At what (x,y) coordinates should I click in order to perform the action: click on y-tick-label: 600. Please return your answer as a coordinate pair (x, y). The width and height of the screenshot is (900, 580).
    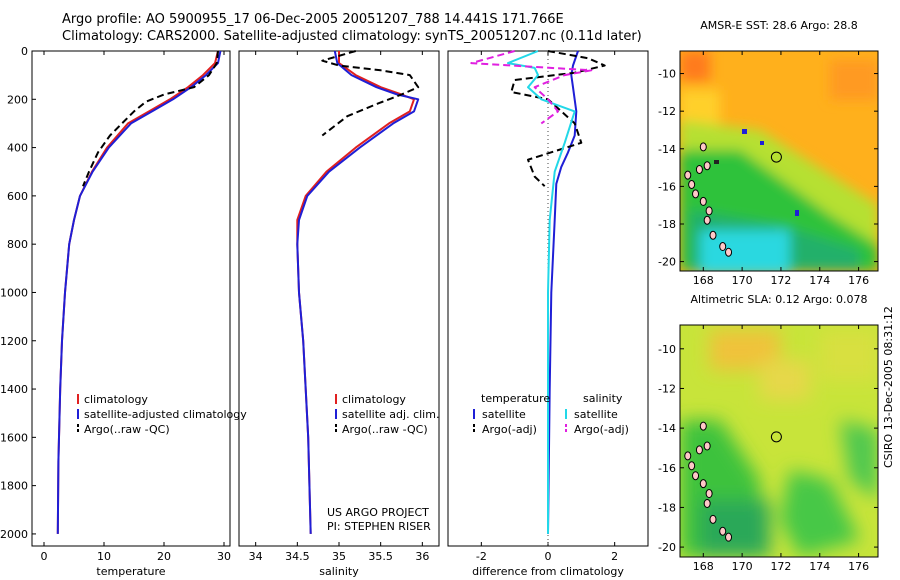
    Looking at the image, I should click on (17, 196).